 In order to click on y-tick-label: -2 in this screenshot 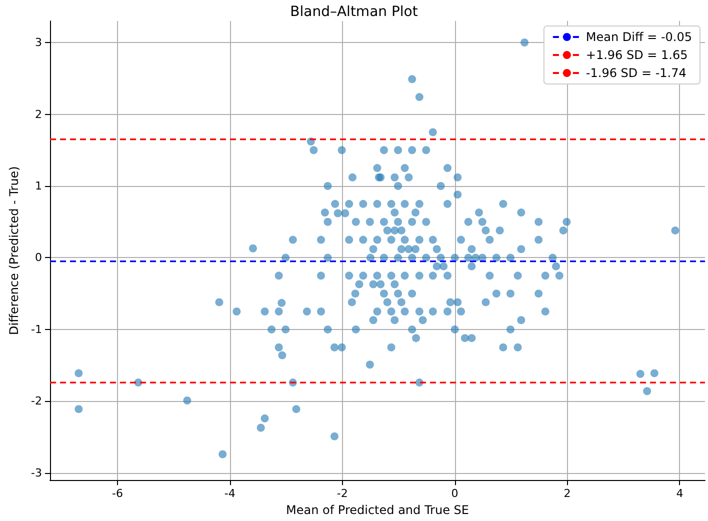, I will do `click(36, 401)`.